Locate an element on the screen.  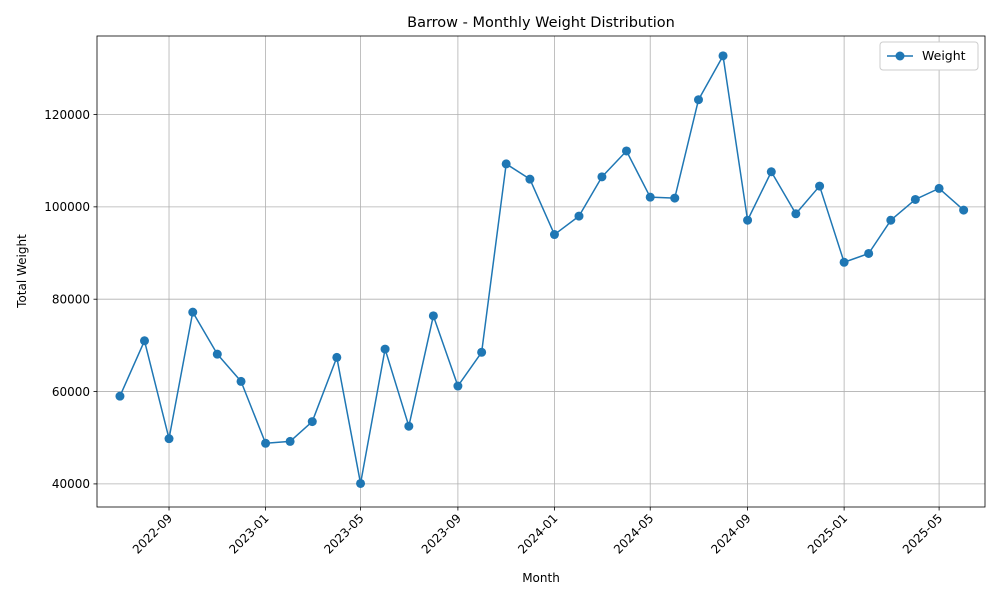
x-axis-label: Month is located at coordinates (541, 578).